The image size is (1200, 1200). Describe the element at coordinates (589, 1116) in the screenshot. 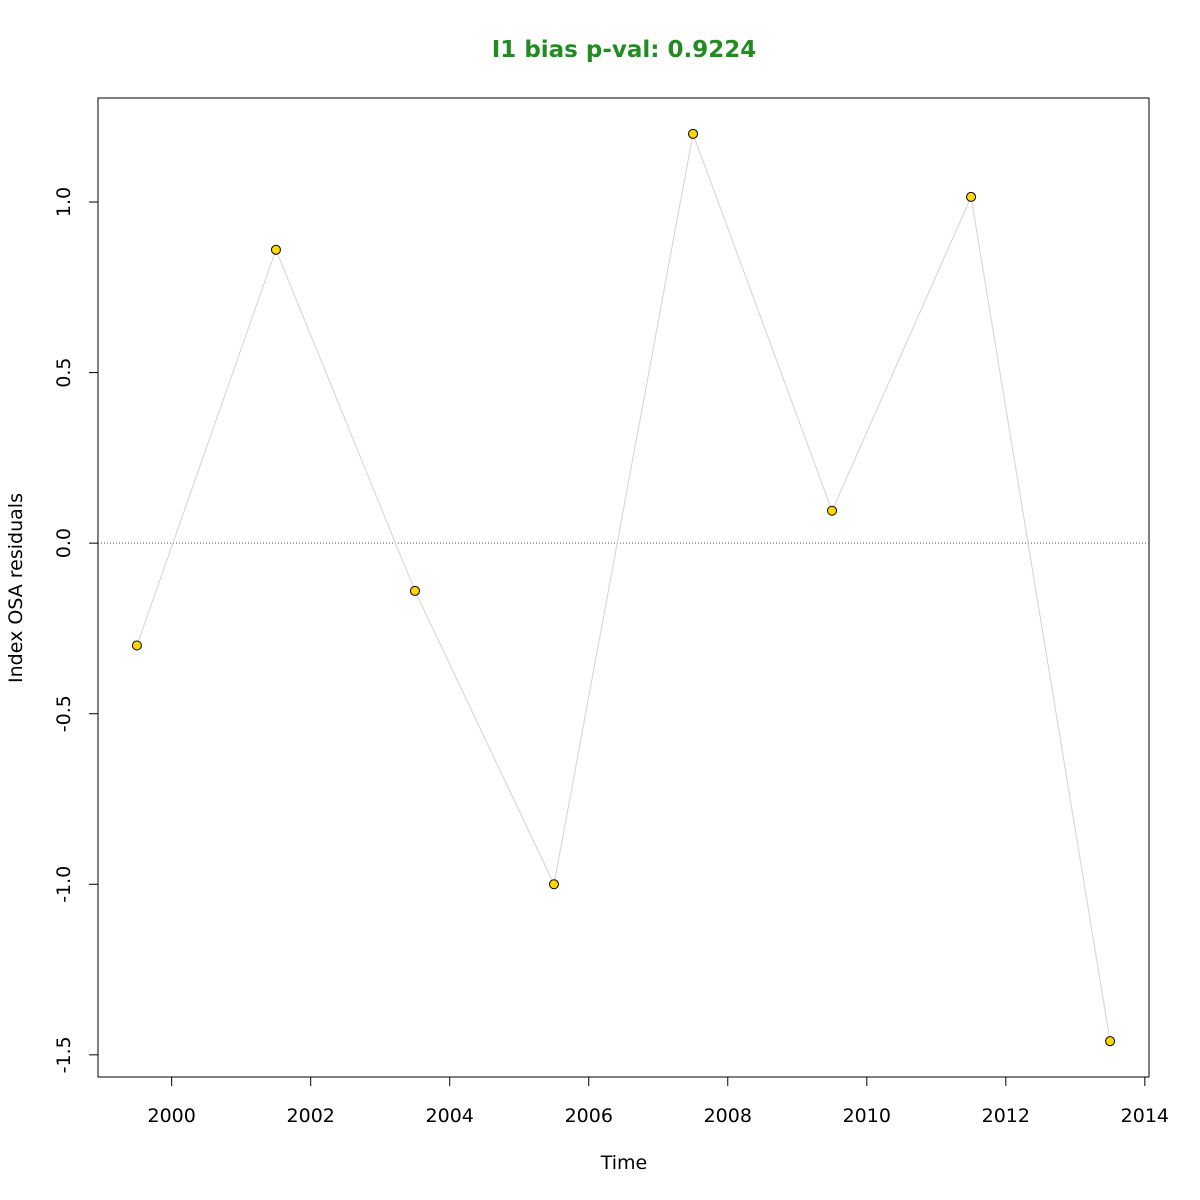

I see `x-tick-label: 2006` at that location.